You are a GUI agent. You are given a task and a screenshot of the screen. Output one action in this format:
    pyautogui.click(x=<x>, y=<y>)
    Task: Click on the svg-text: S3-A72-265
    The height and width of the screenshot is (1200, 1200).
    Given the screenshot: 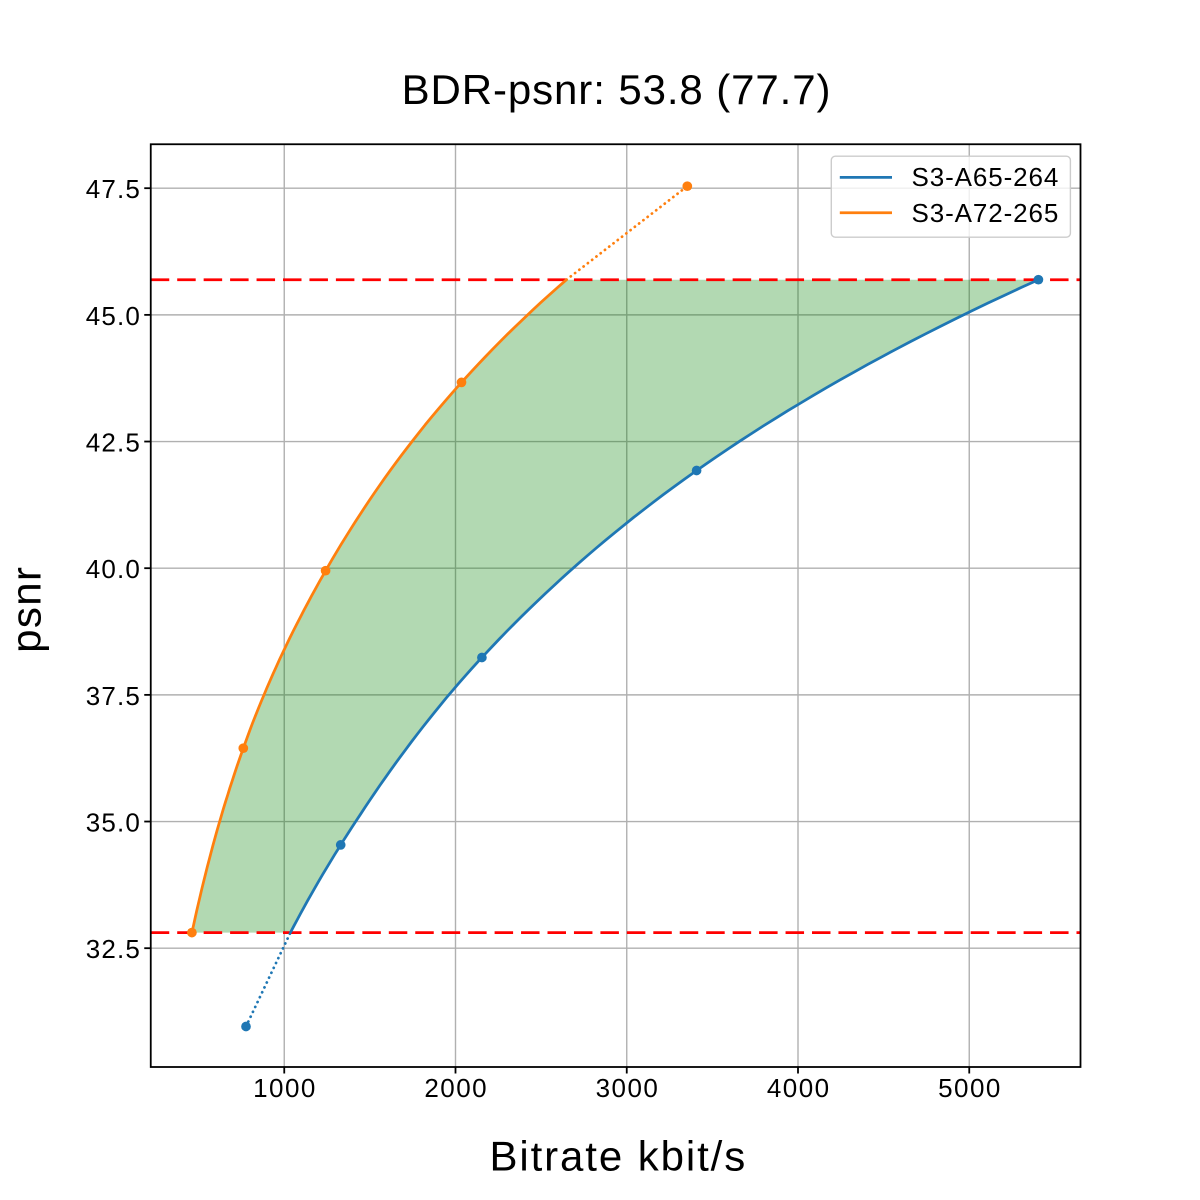 What is the action you would take?
    pyautogui.click(x=986, y=213)
    